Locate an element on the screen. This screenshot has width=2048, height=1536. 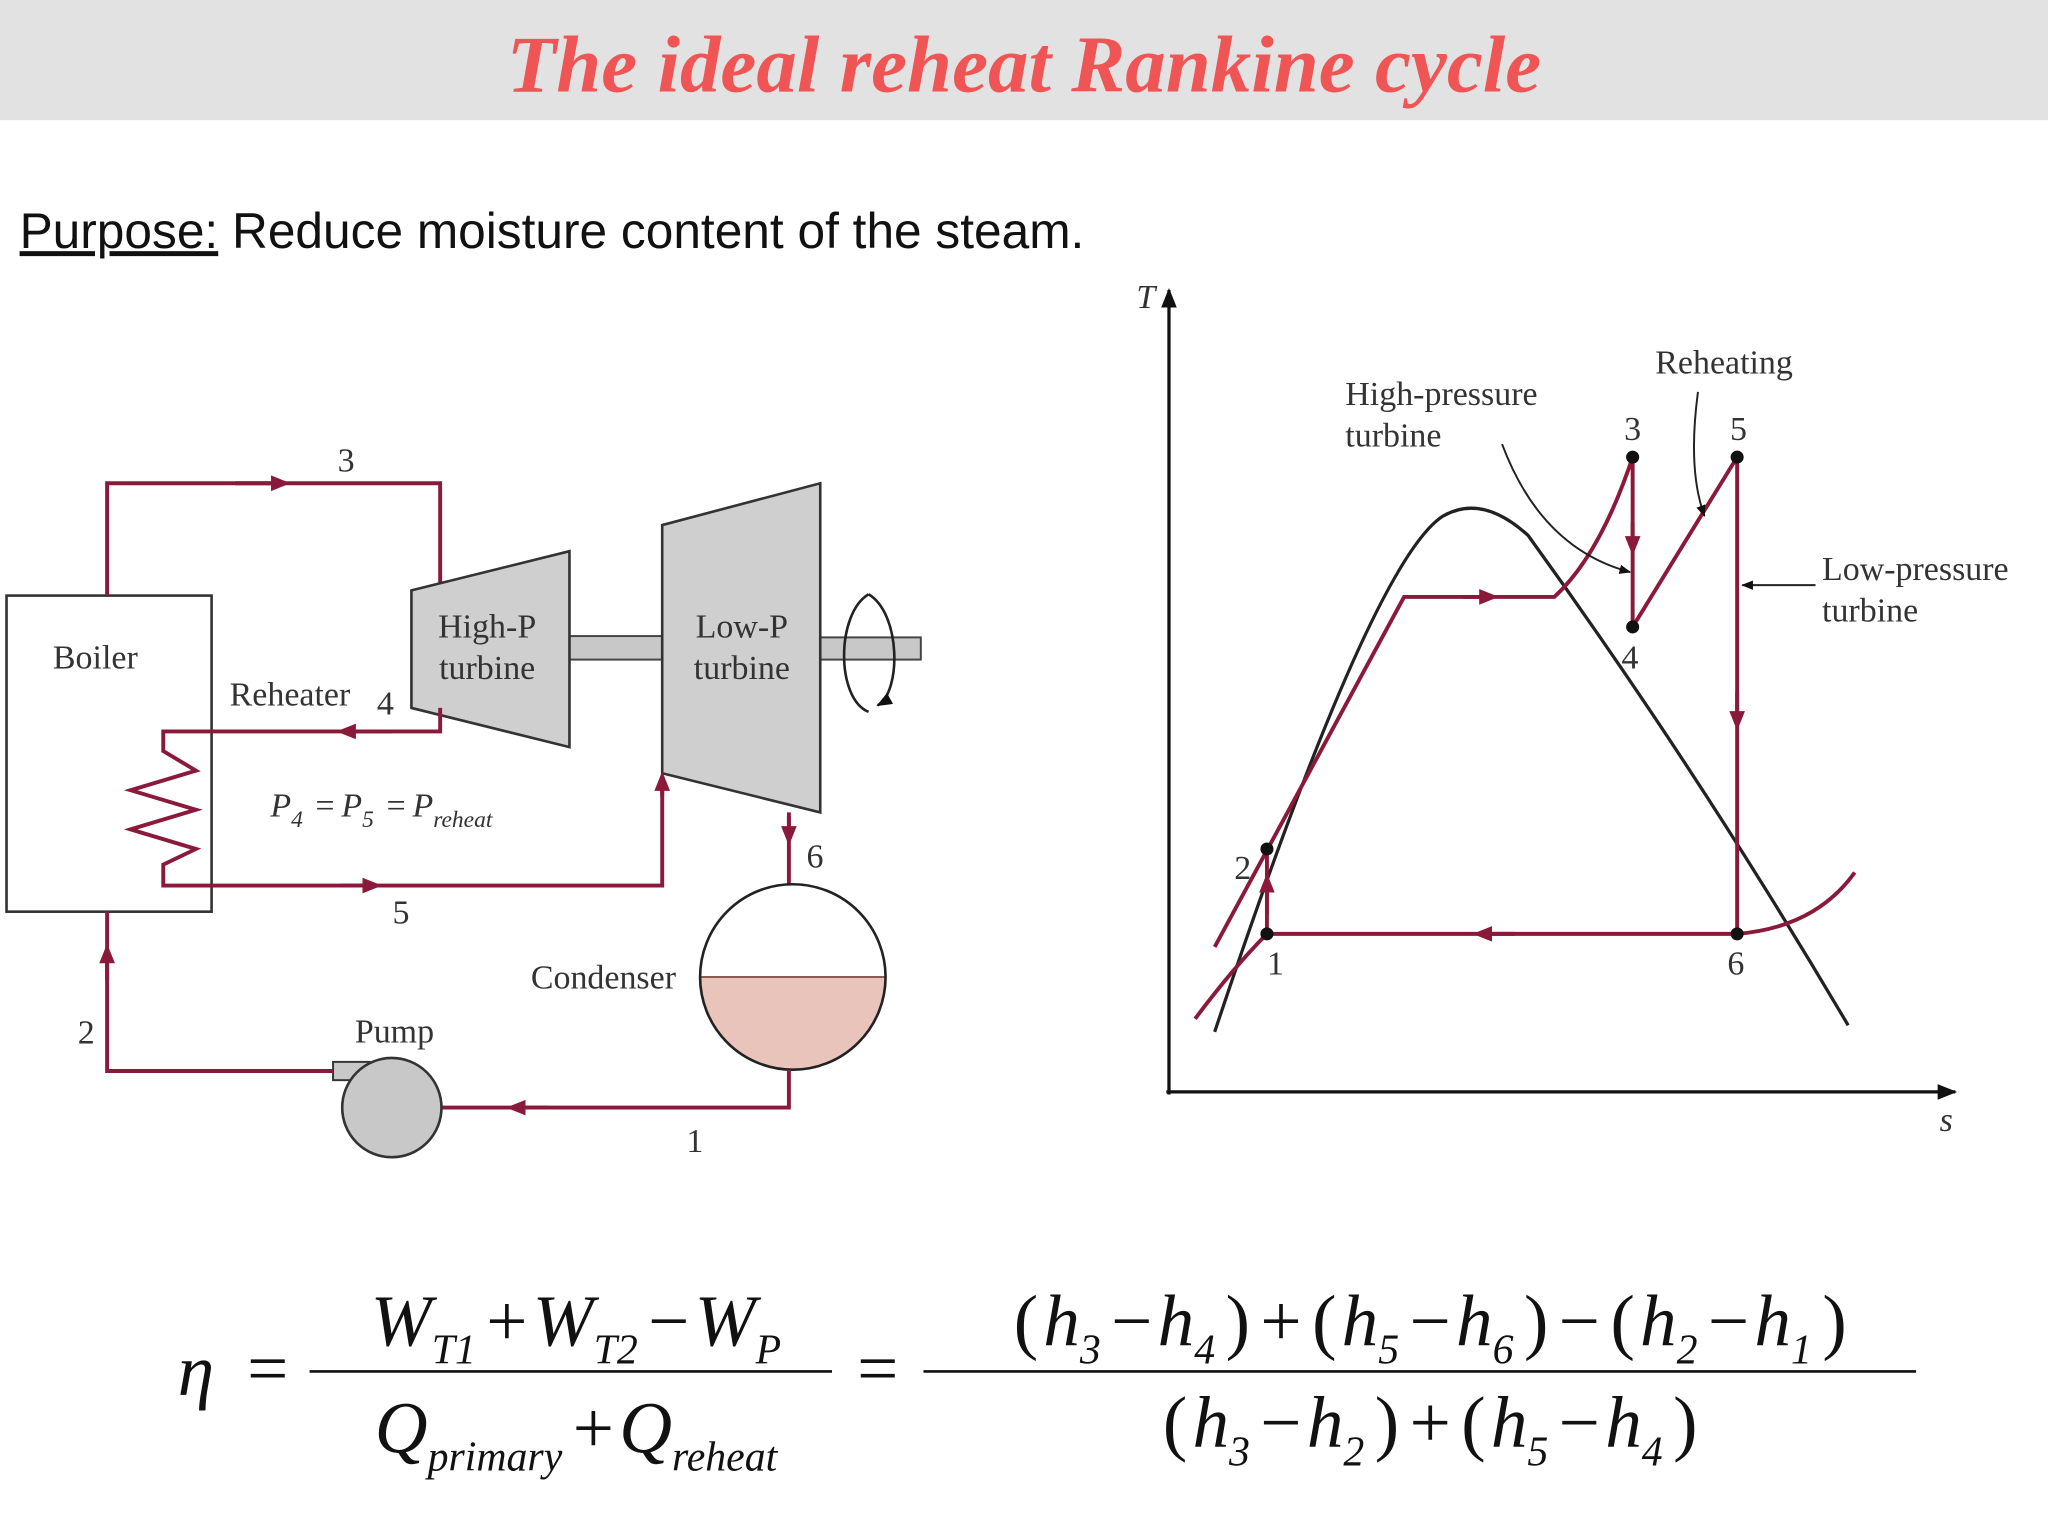
state: 6 is located at coordinates (1735, 963).